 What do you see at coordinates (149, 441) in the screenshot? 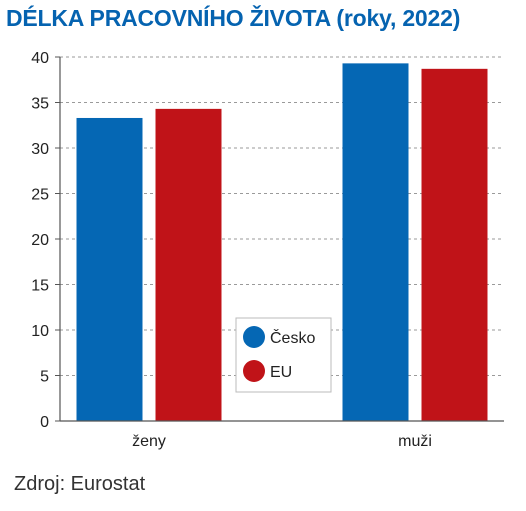
I see `x-tick-label: ženy` at bounding box center [149, 441].